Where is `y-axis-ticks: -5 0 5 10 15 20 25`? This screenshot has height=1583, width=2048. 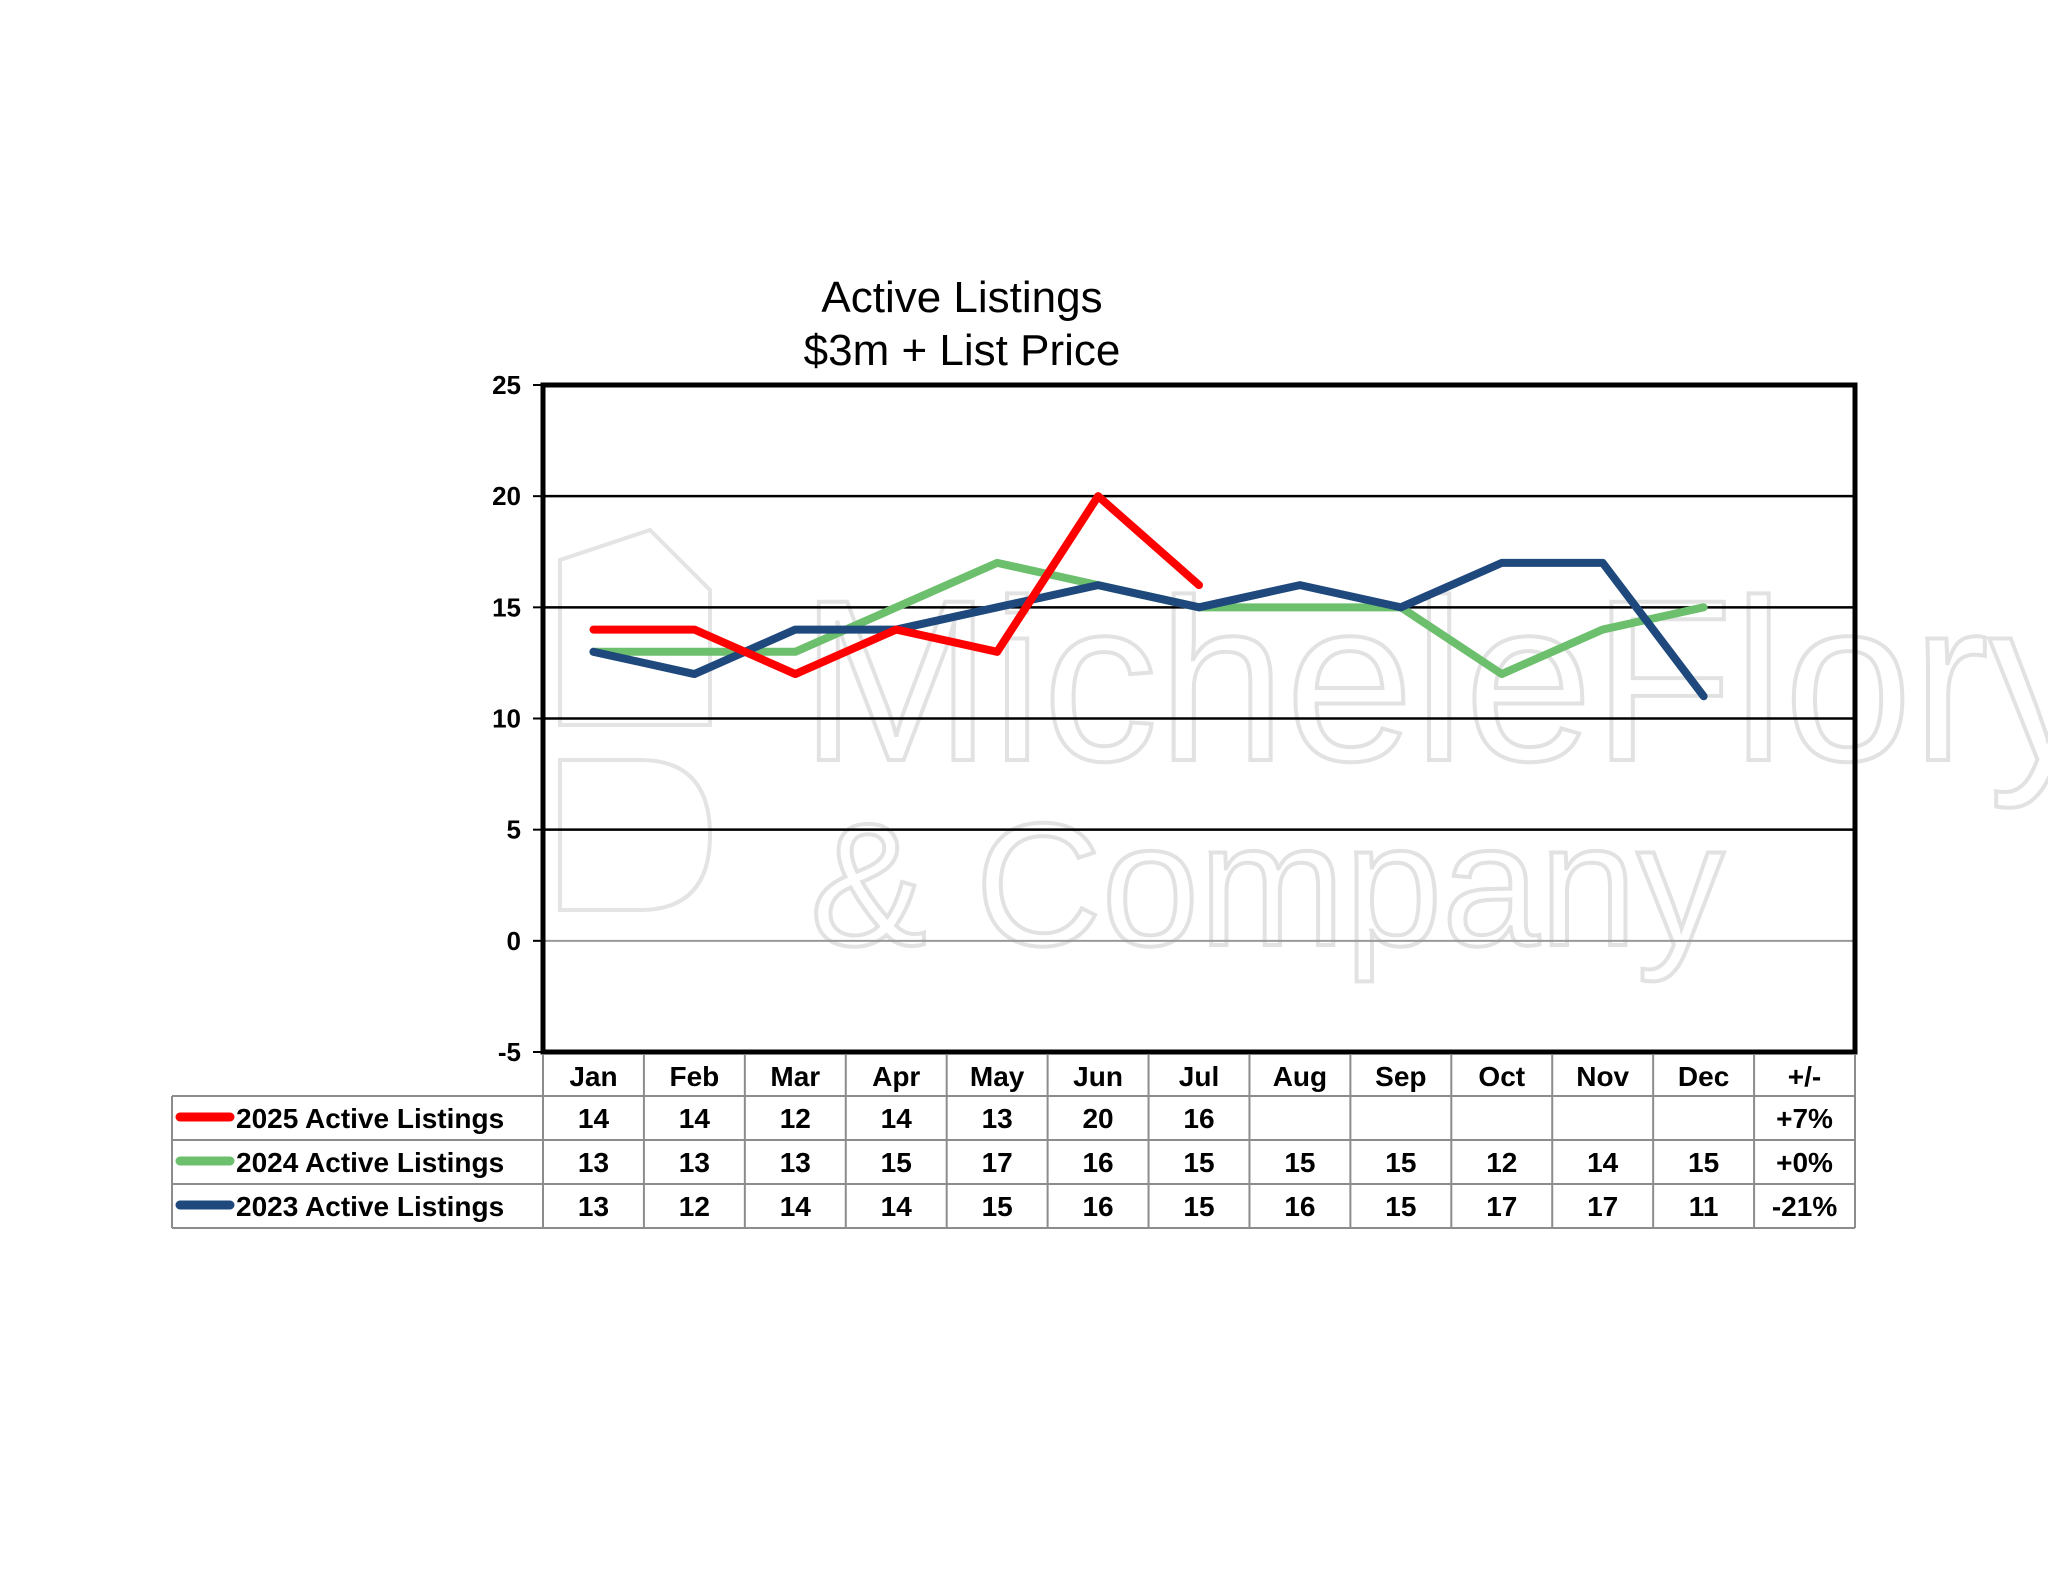 y-axis-ticks: -5 0 5 10 15 20 25 is located at coordinates (517, 718).